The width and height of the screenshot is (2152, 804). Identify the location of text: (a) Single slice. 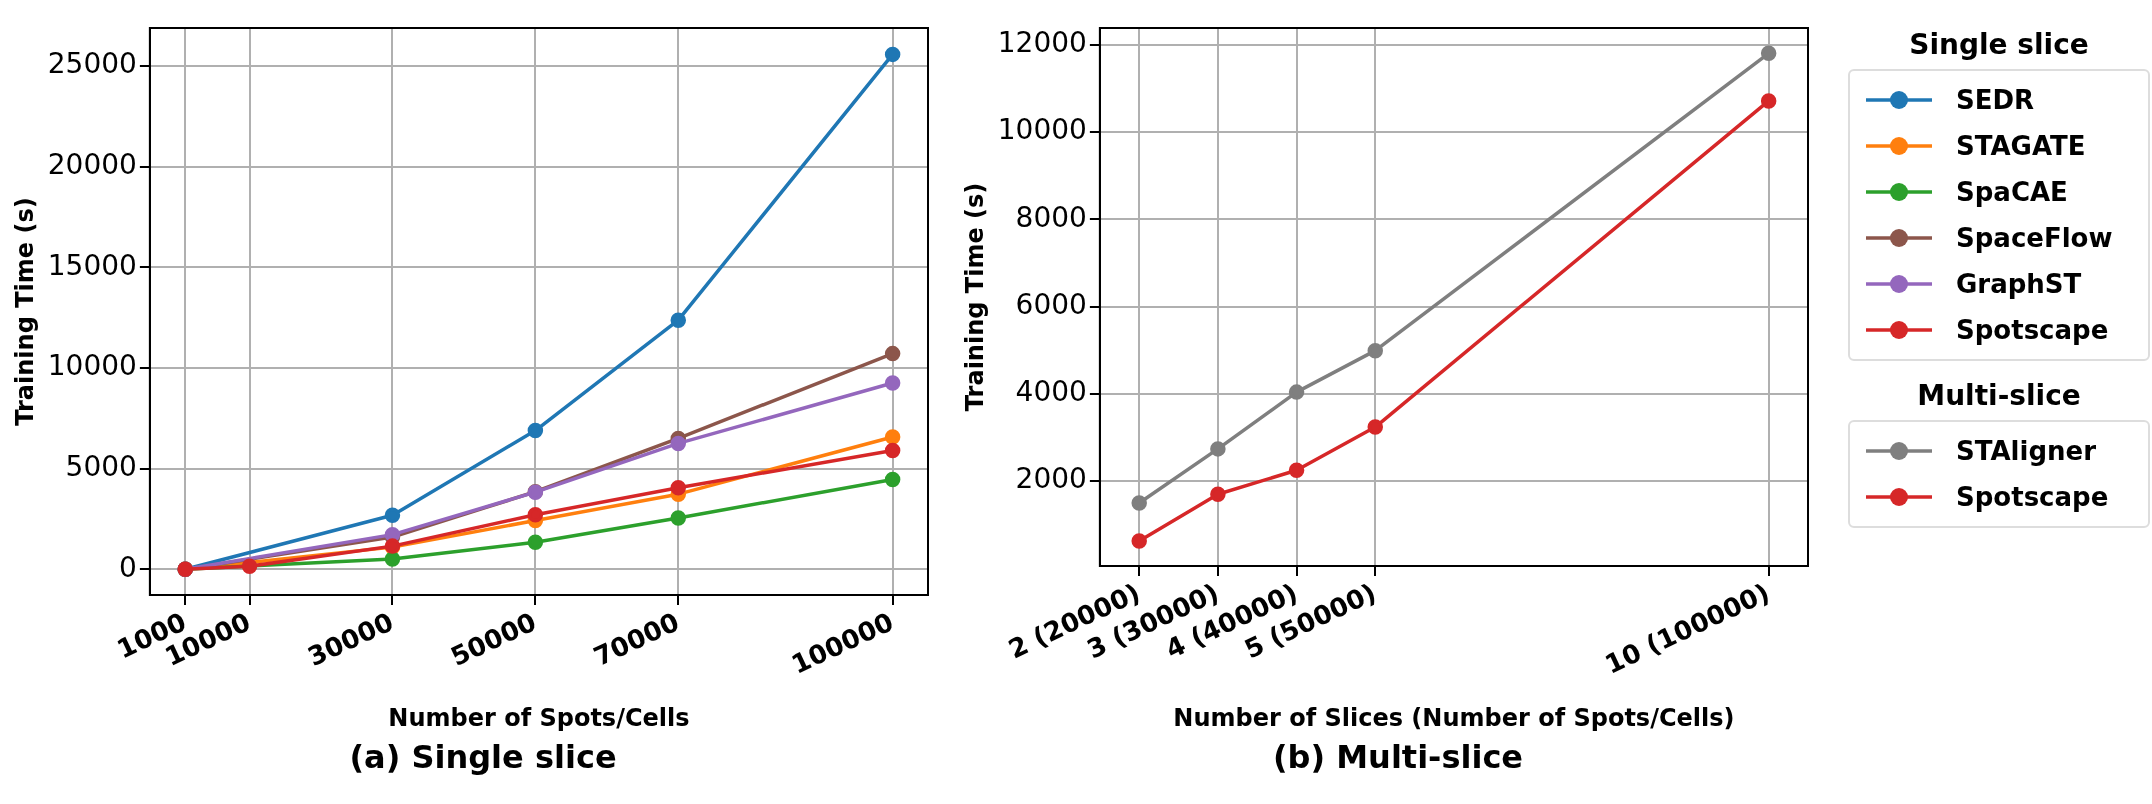
(483, 757).